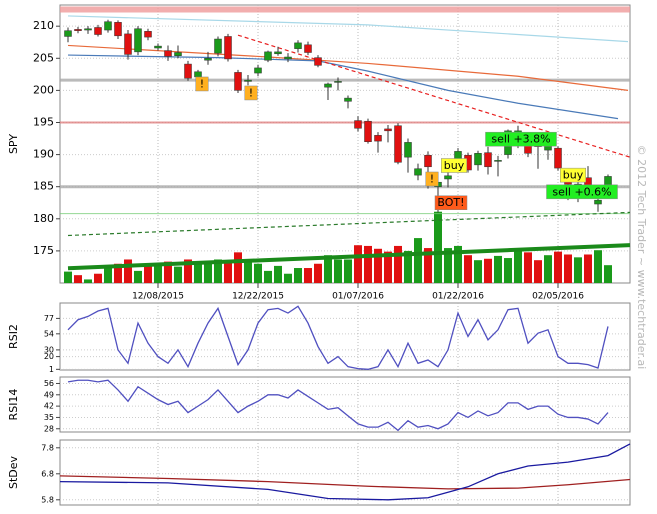 The image size is (657, 514). Describe the element at coordinates (49, 406) in the screenshot. I see `y-tick-label: 42` at that location.